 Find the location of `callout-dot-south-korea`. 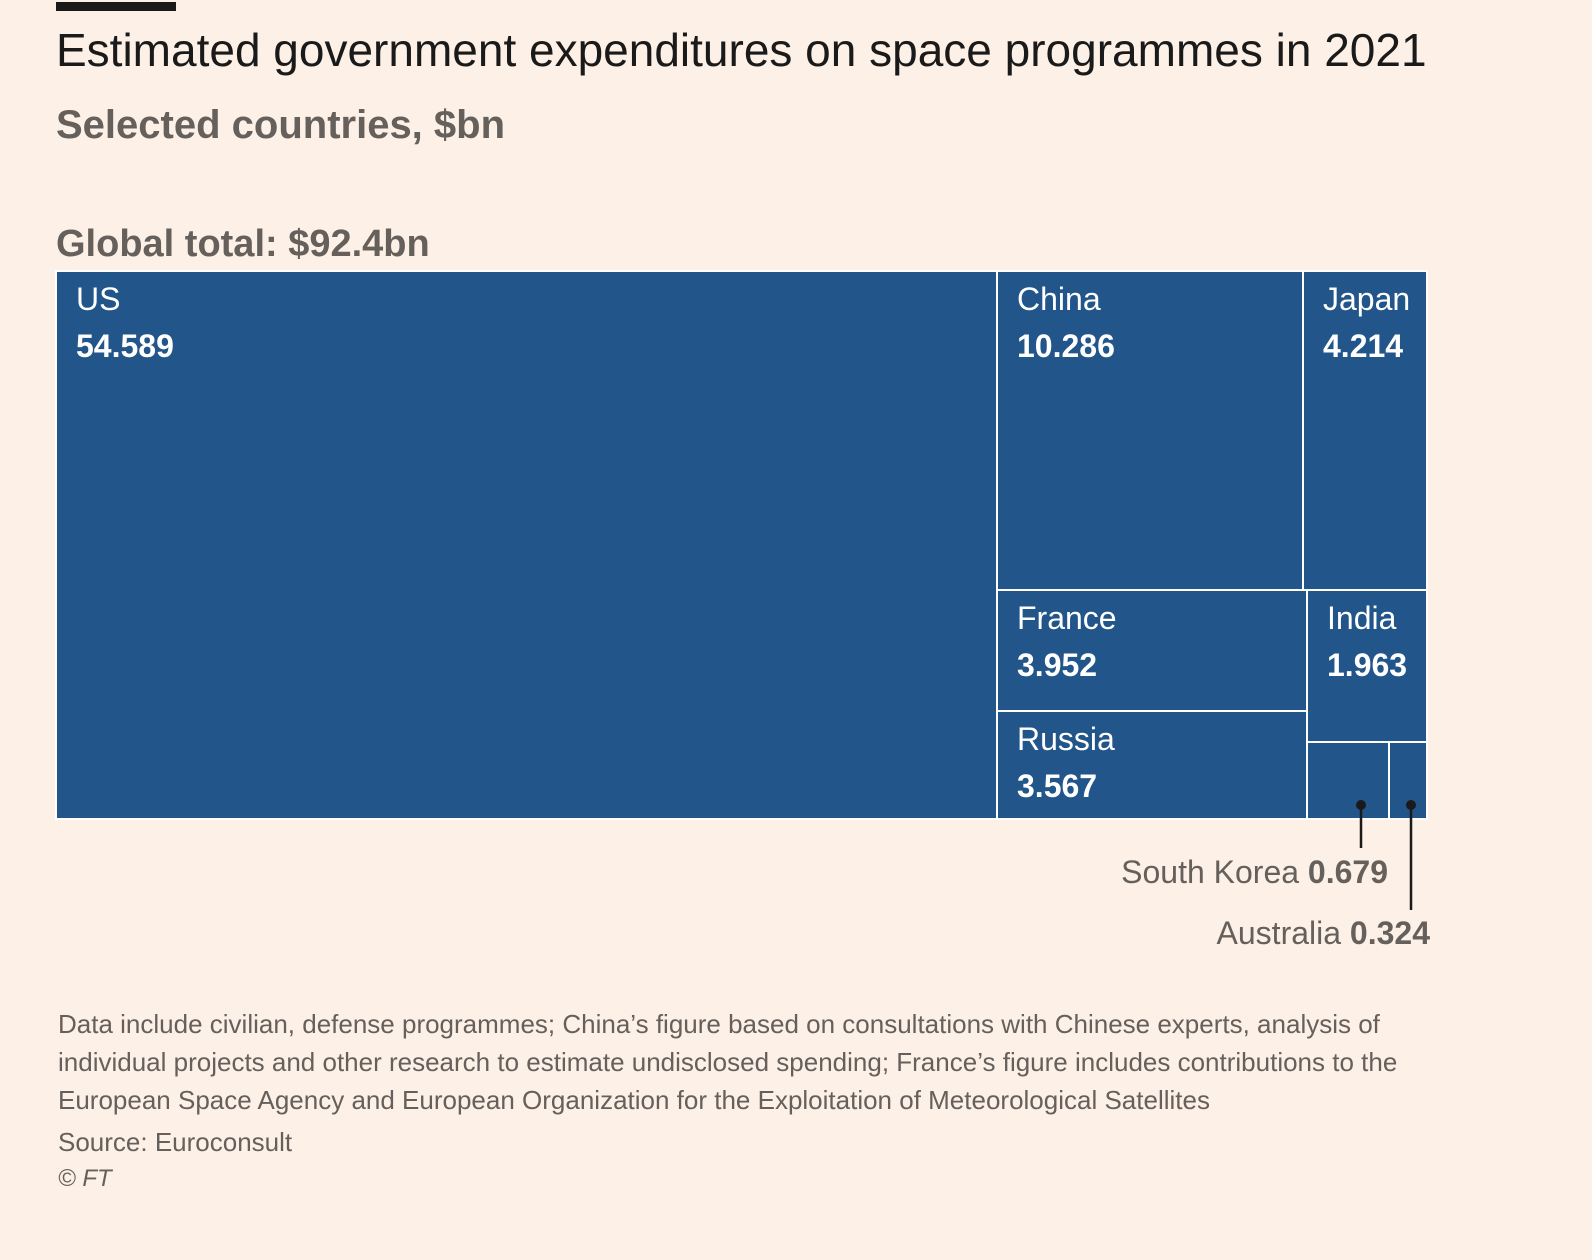

callout-dot-south-korea is located at coordinates (1361, 805).